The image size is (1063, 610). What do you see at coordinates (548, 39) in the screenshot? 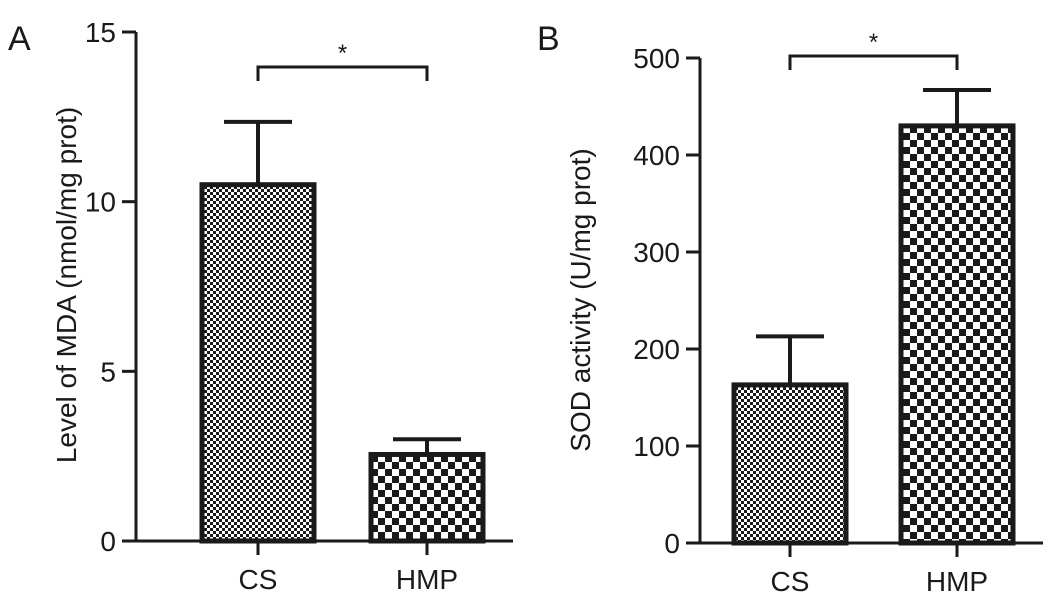
I see `panel-label: B` at bounding box center [548, 39].